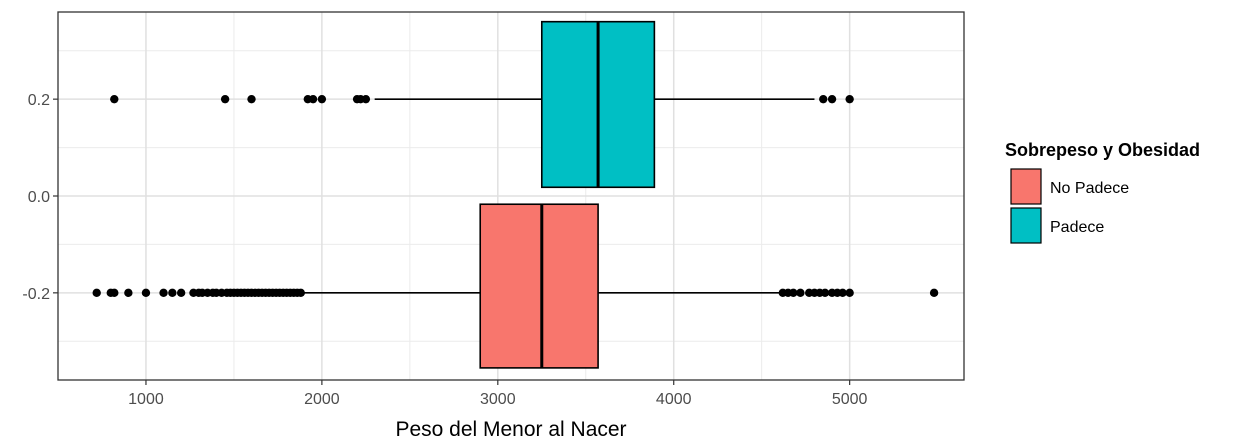 The width and height of the screenshot is (1250, 443). I want to click on legend-item-label: No Padece, so click(1089, 188).